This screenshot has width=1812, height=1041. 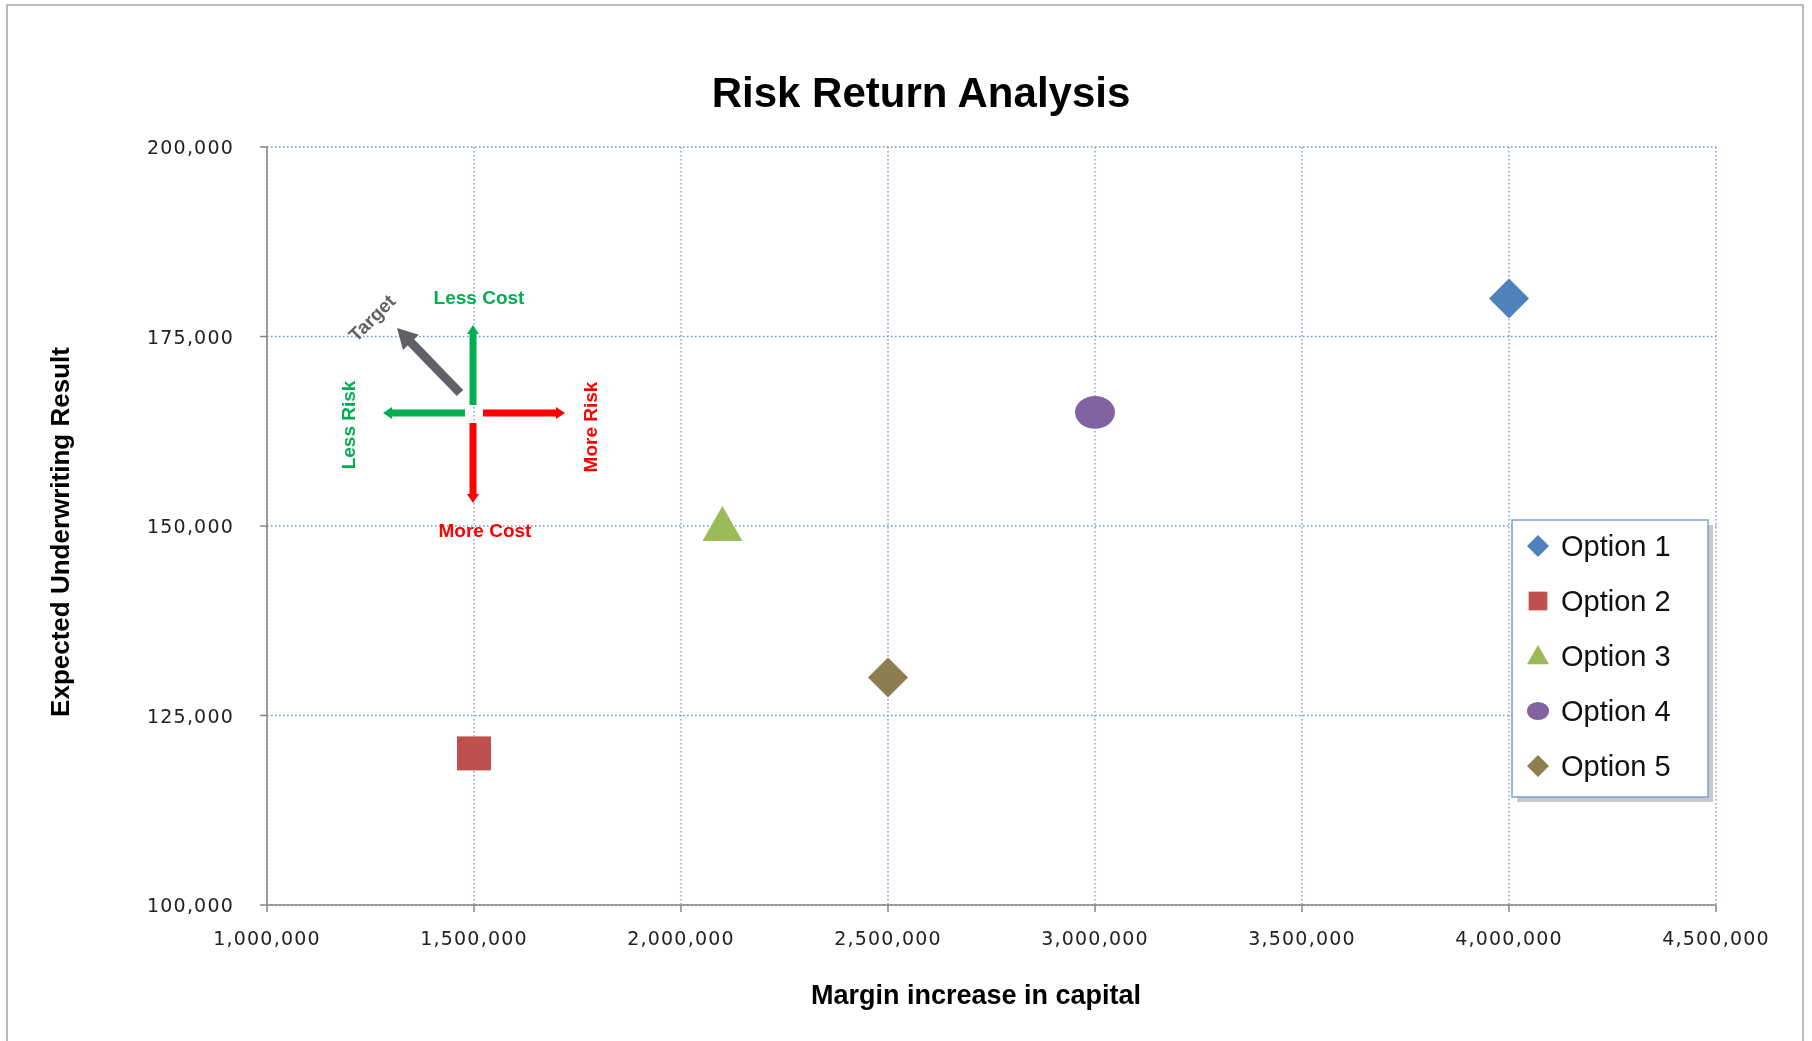 What do you see at coordinates (190, 526) in the screenshot?
I see `y-tick-label: 150,000` at bounding box center [190, 526].